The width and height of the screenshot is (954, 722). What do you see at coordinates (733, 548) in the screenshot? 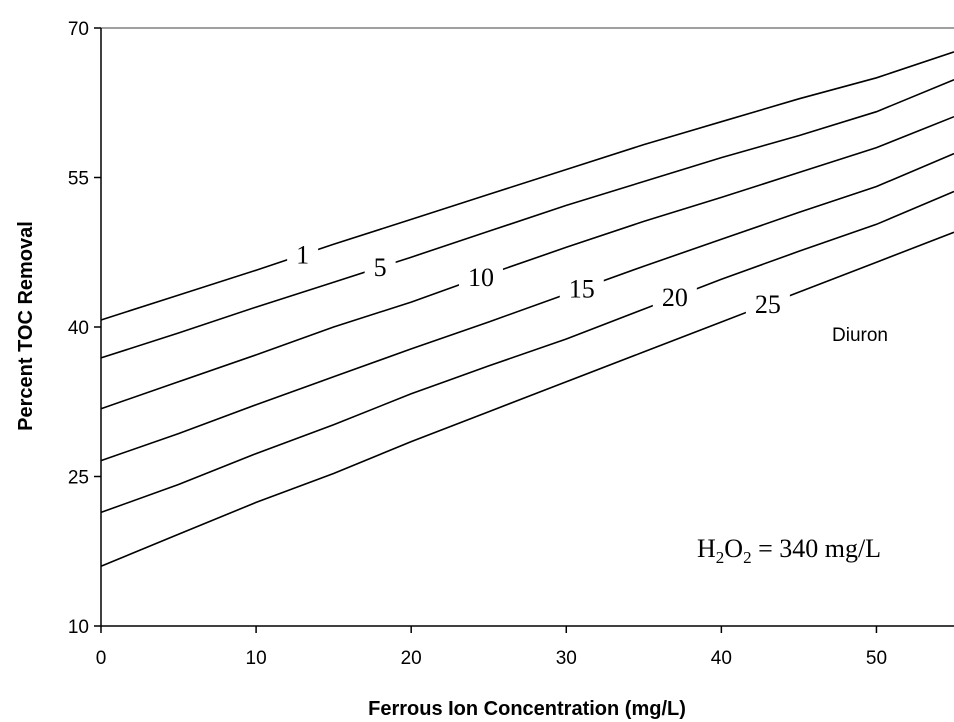
I see `condition-middle: O` at bounding box center [733, 548].